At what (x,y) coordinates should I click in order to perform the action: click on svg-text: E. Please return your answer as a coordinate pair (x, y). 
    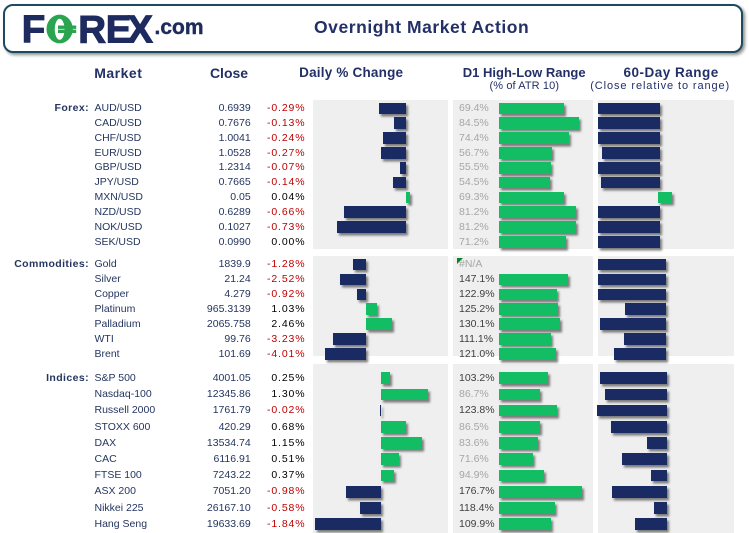
    Looking at the image, I should click on (119, 28).